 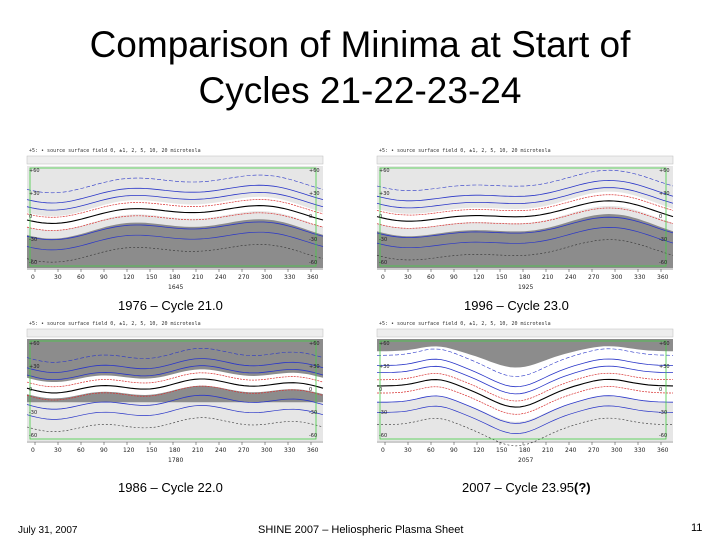 What do you see at coordinates (525, 287) in the screenshot?
I see `rotation-number: 1925` at bounding box center [525, 287].